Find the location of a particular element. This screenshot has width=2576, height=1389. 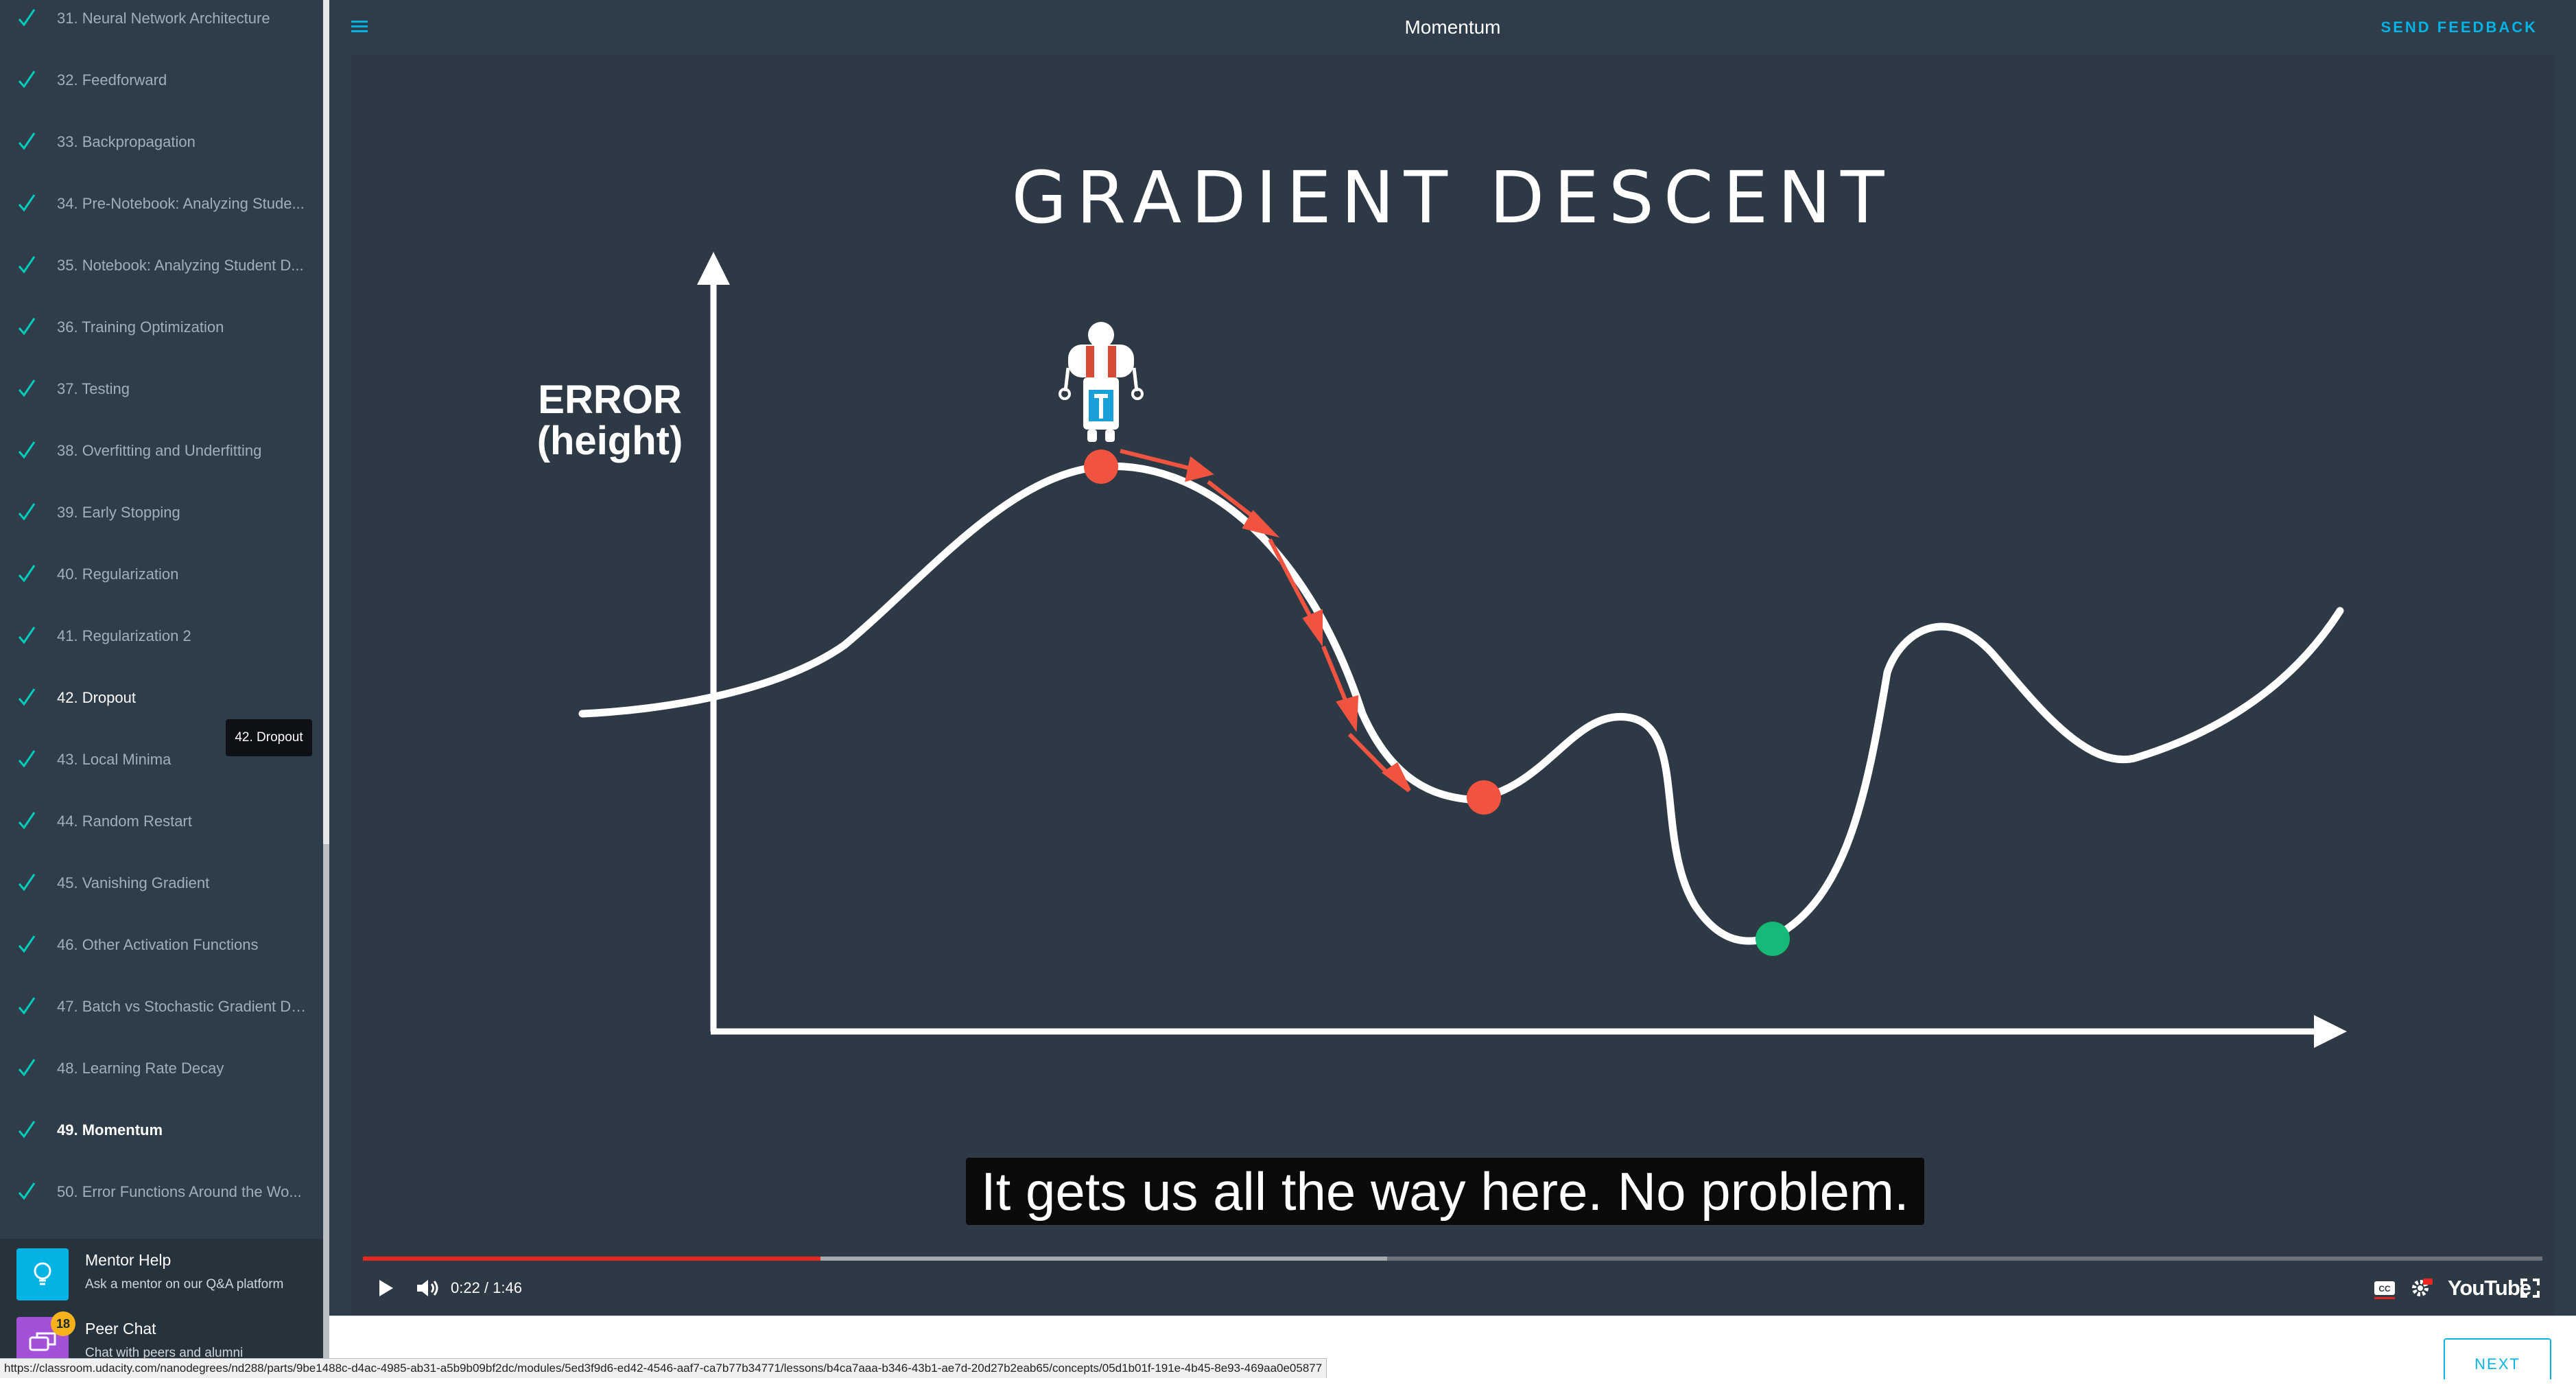

sidebar-item-lesson: 32. Feedforward is located at coordinates (161, 80).